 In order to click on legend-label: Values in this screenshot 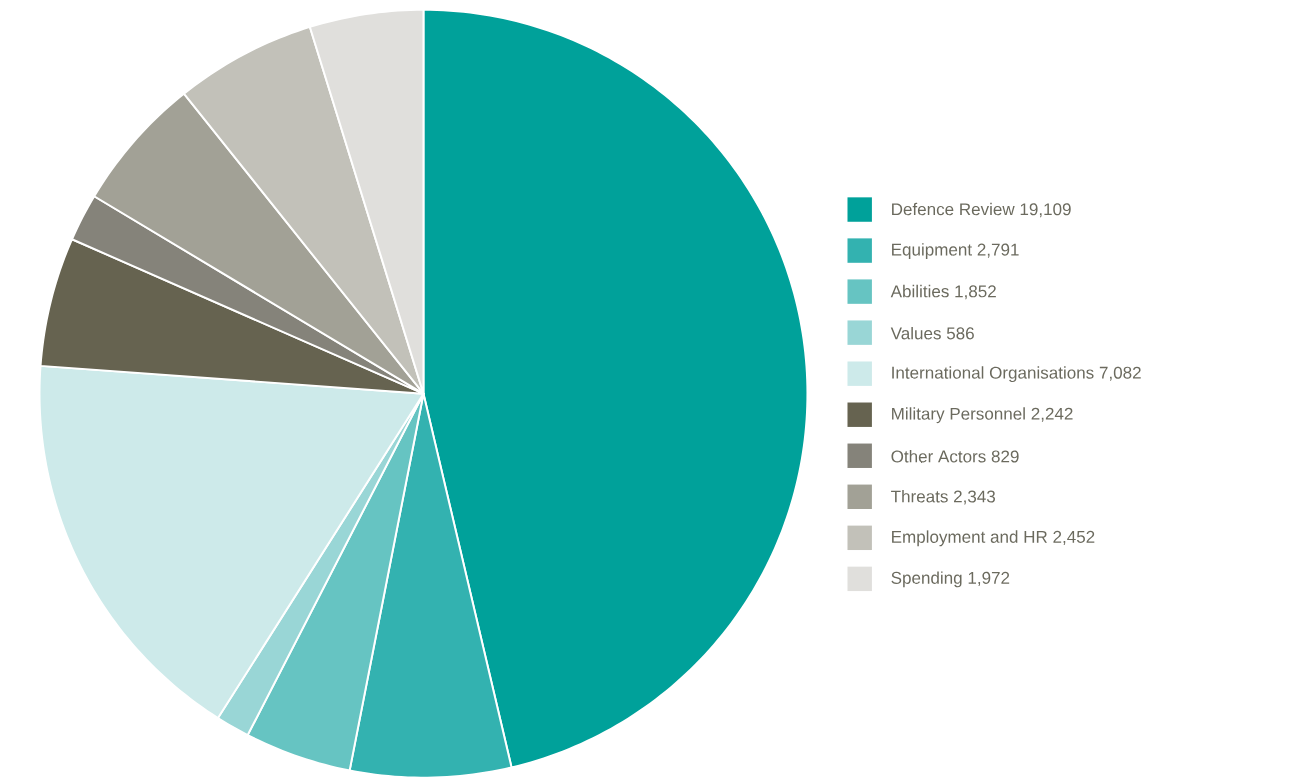, I will do `click(915, 333)`.